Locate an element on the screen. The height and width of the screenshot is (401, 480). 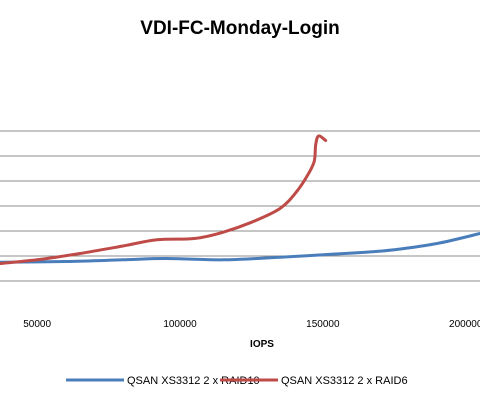
x-tick-label: 100000 is located at coordinates (180, 324).